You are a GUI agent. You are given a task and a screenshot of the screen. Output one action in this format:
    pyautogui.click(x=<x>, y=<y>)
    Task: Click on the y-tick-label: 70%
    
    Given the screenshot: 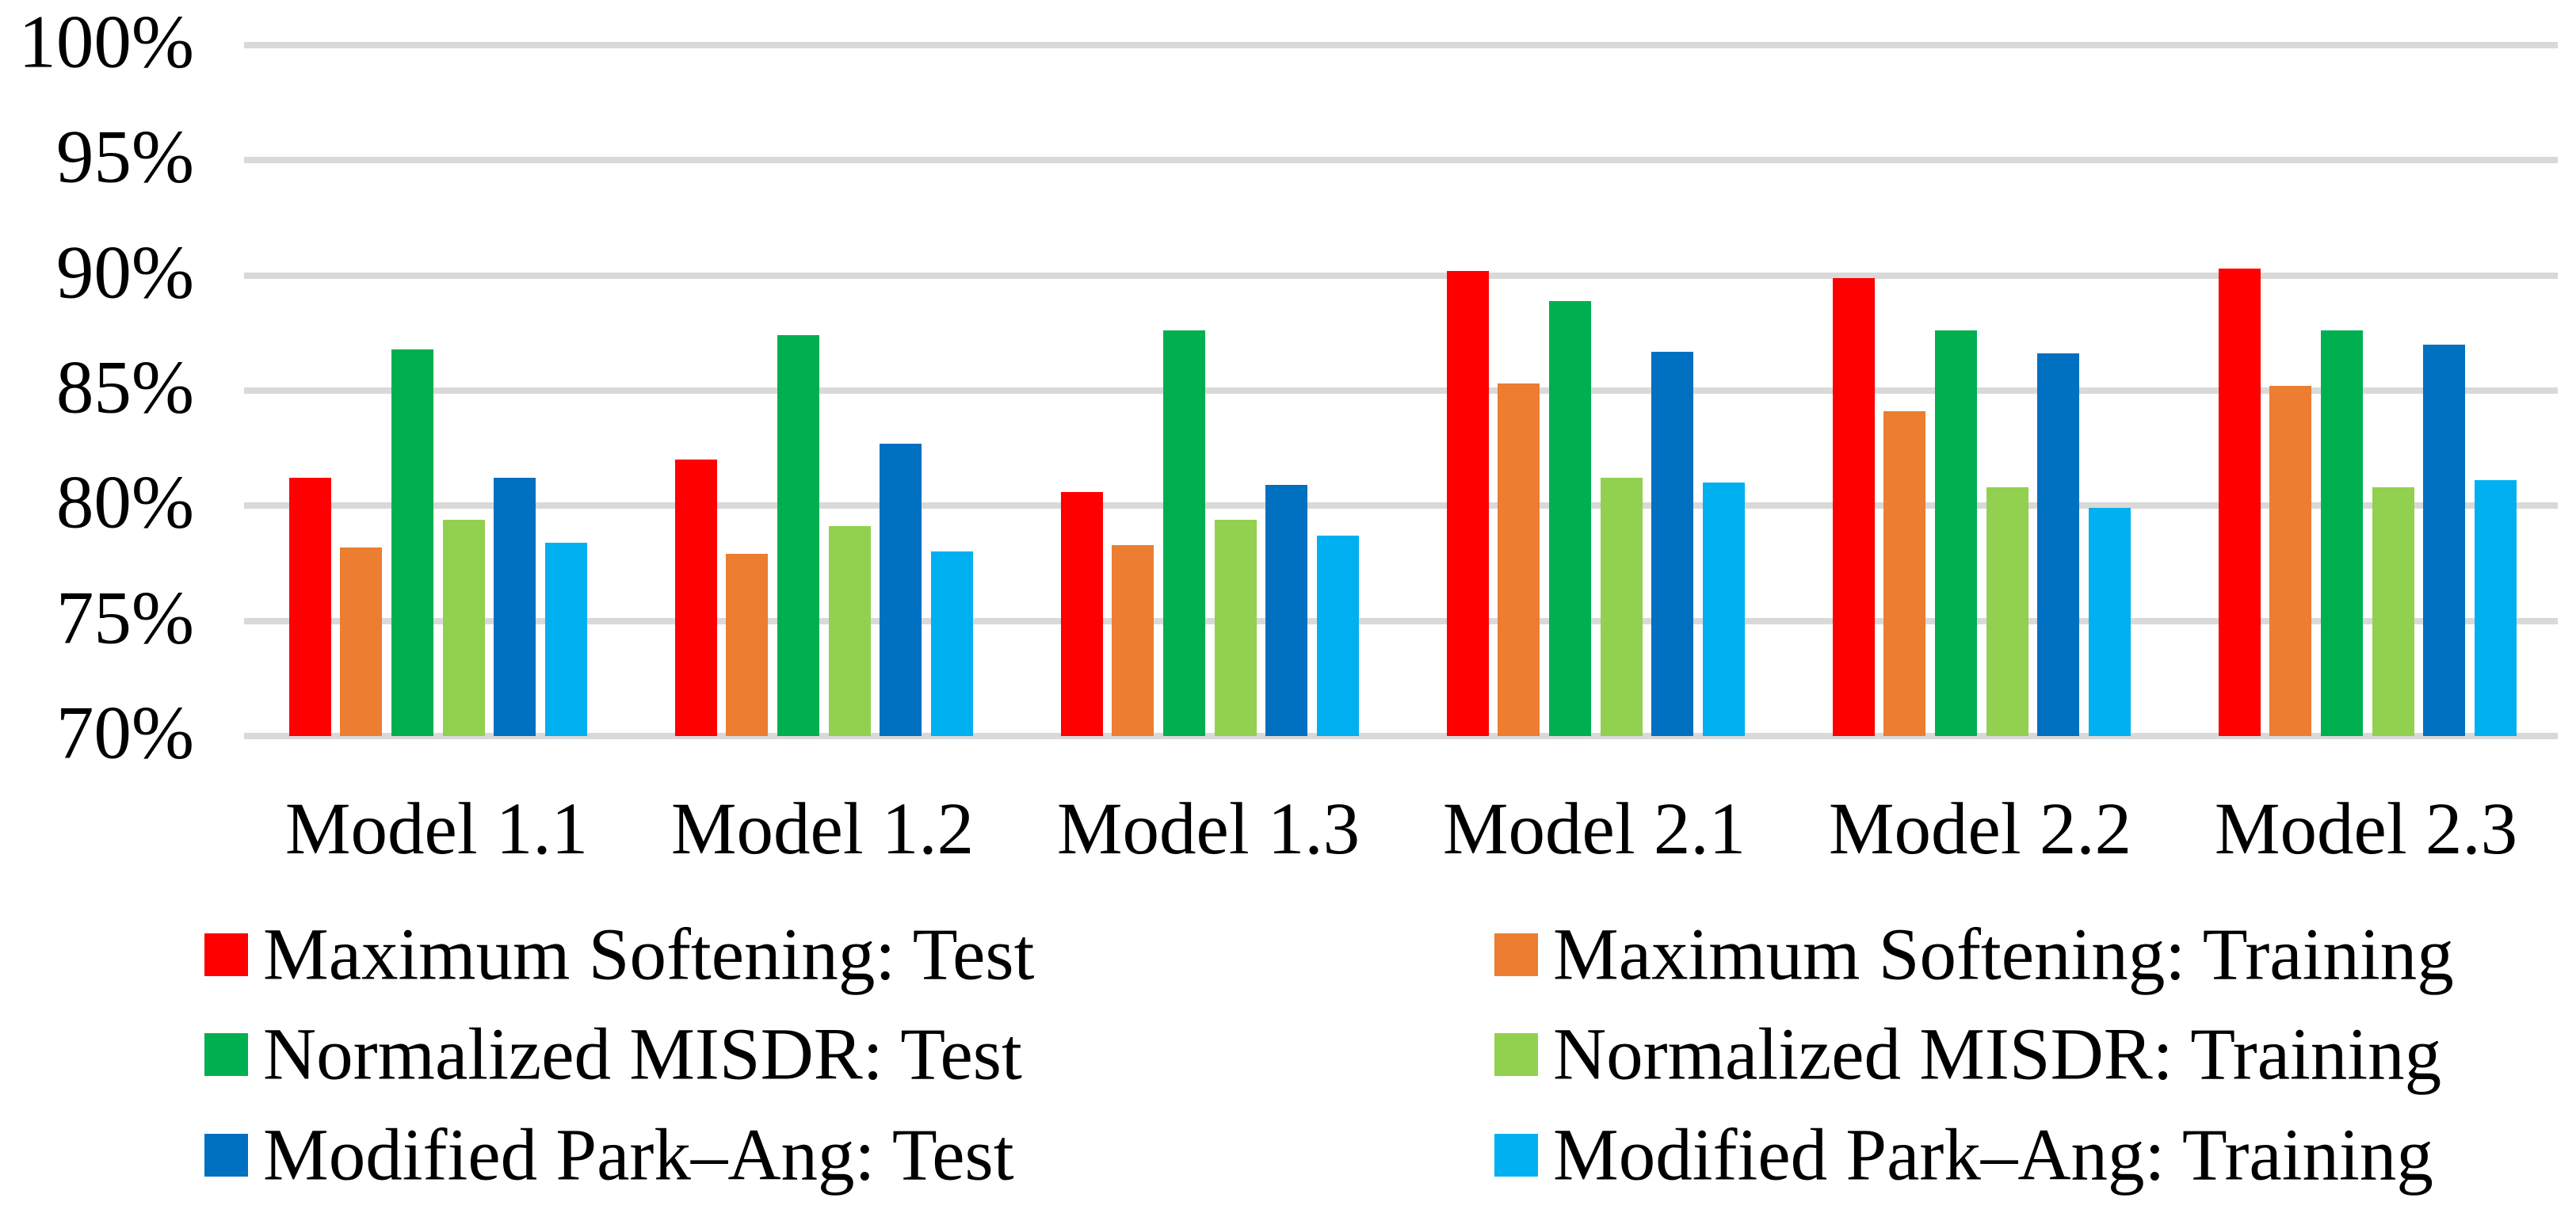 What is the action you would take?
    pyautogui.click(x=124, y=732)
    